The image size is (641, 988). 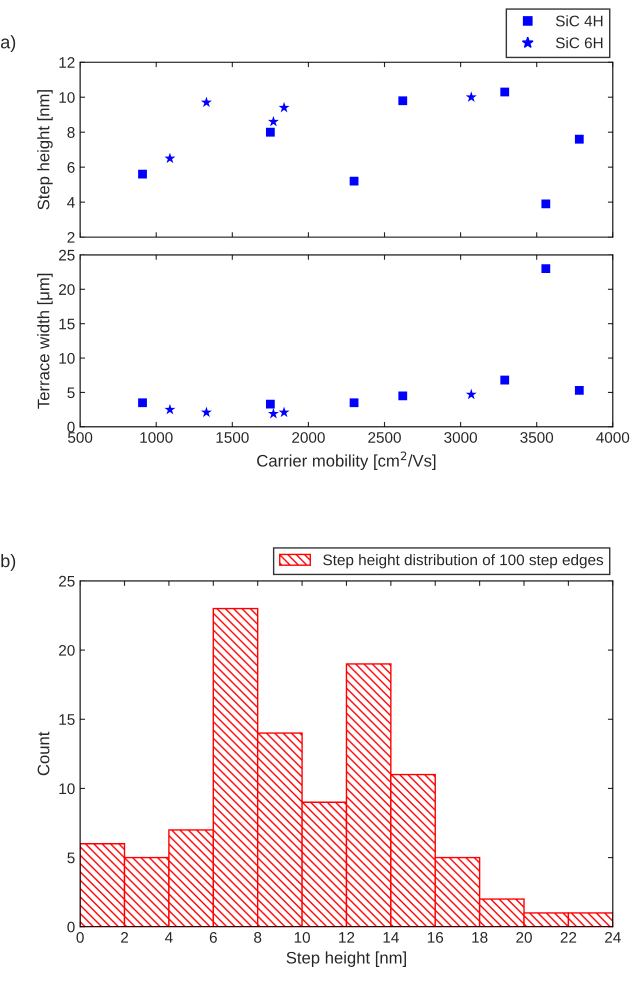 What do you see at coordinates (346, 460) in the screenshot?
I see `x-axis-title: Carrier mobility [cm$^{2}$/Vs]` at bounding box center [346, 460].